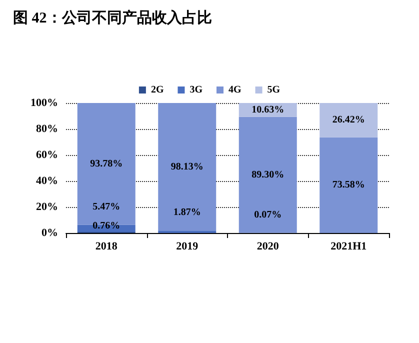 The image size is (419, 343). Describe the element at coordinates (268, 214) in the screenshot. I see `data-label: 0.07%` at that location.